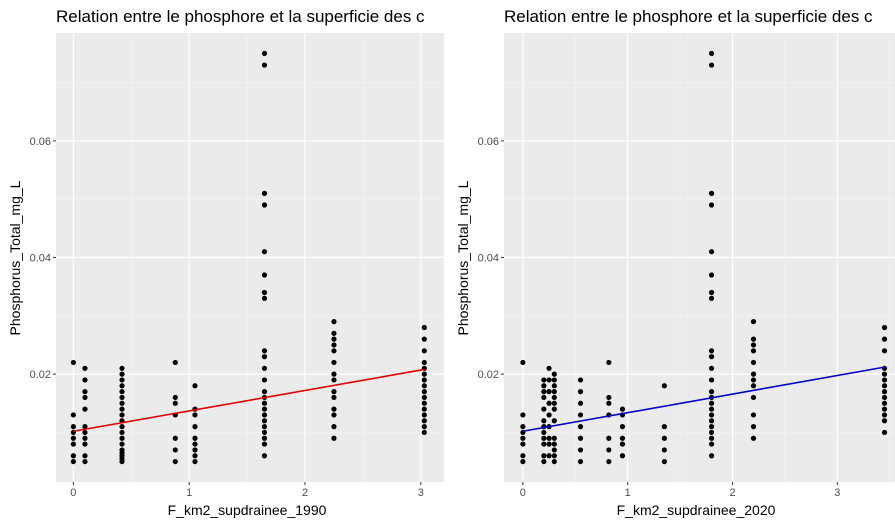 The height and width of the screenshot is (526, 895). What do you see at coordinates (40, 142) in the screenshot?
I see `y-tick-label: 0.06` at bounding box center [40, 142].